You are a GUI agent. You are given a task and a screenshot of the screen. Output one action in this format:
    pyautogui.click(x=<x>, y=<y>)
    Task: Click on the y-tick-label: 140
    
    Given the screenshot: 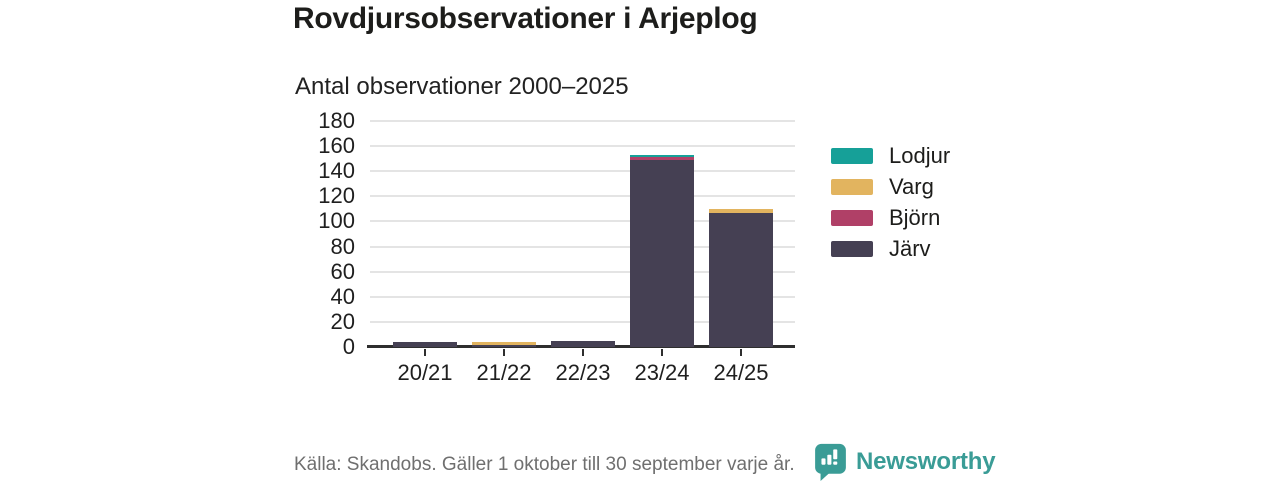 What is the action you would take?
    pyautogui.click(x=336, y=171)
    